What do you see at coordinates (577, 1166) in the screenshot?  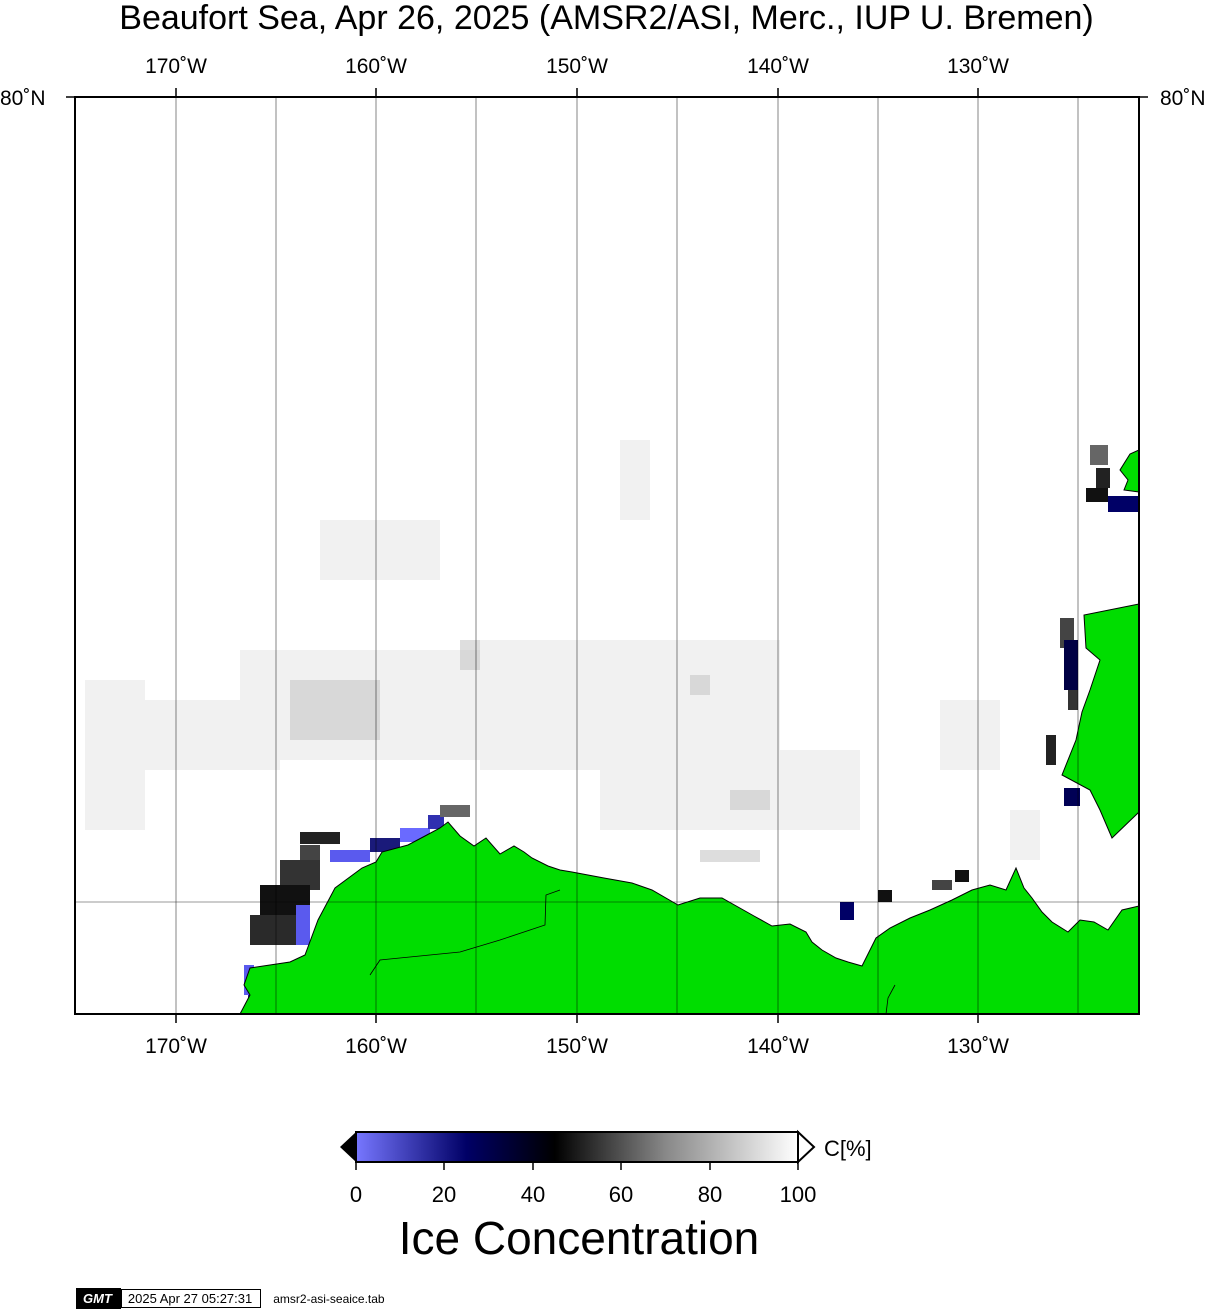 I see `colorbar-ticks` at bounding box center [577, 1166].